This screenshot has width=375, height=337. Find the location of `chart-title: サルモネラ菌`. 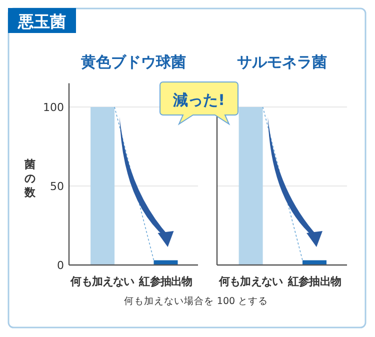

chart-title: サルモネラ菌 is located at coordinates (282, 62).